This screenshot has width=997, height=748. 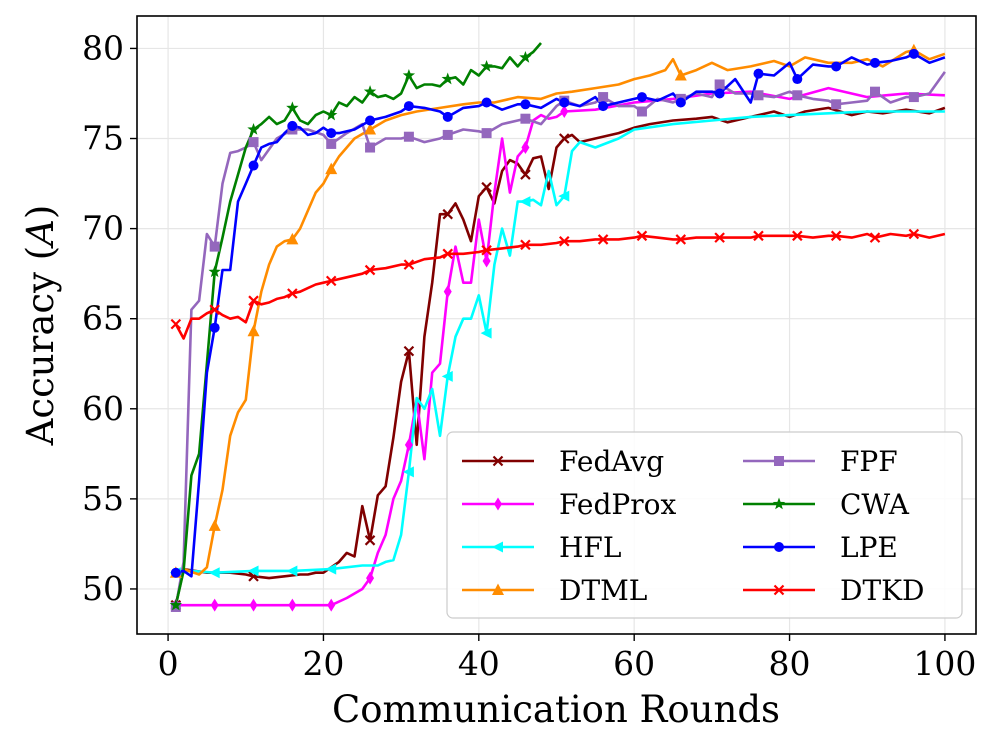 I want to click on legend-label: LPE, so click(x=869, y=547).